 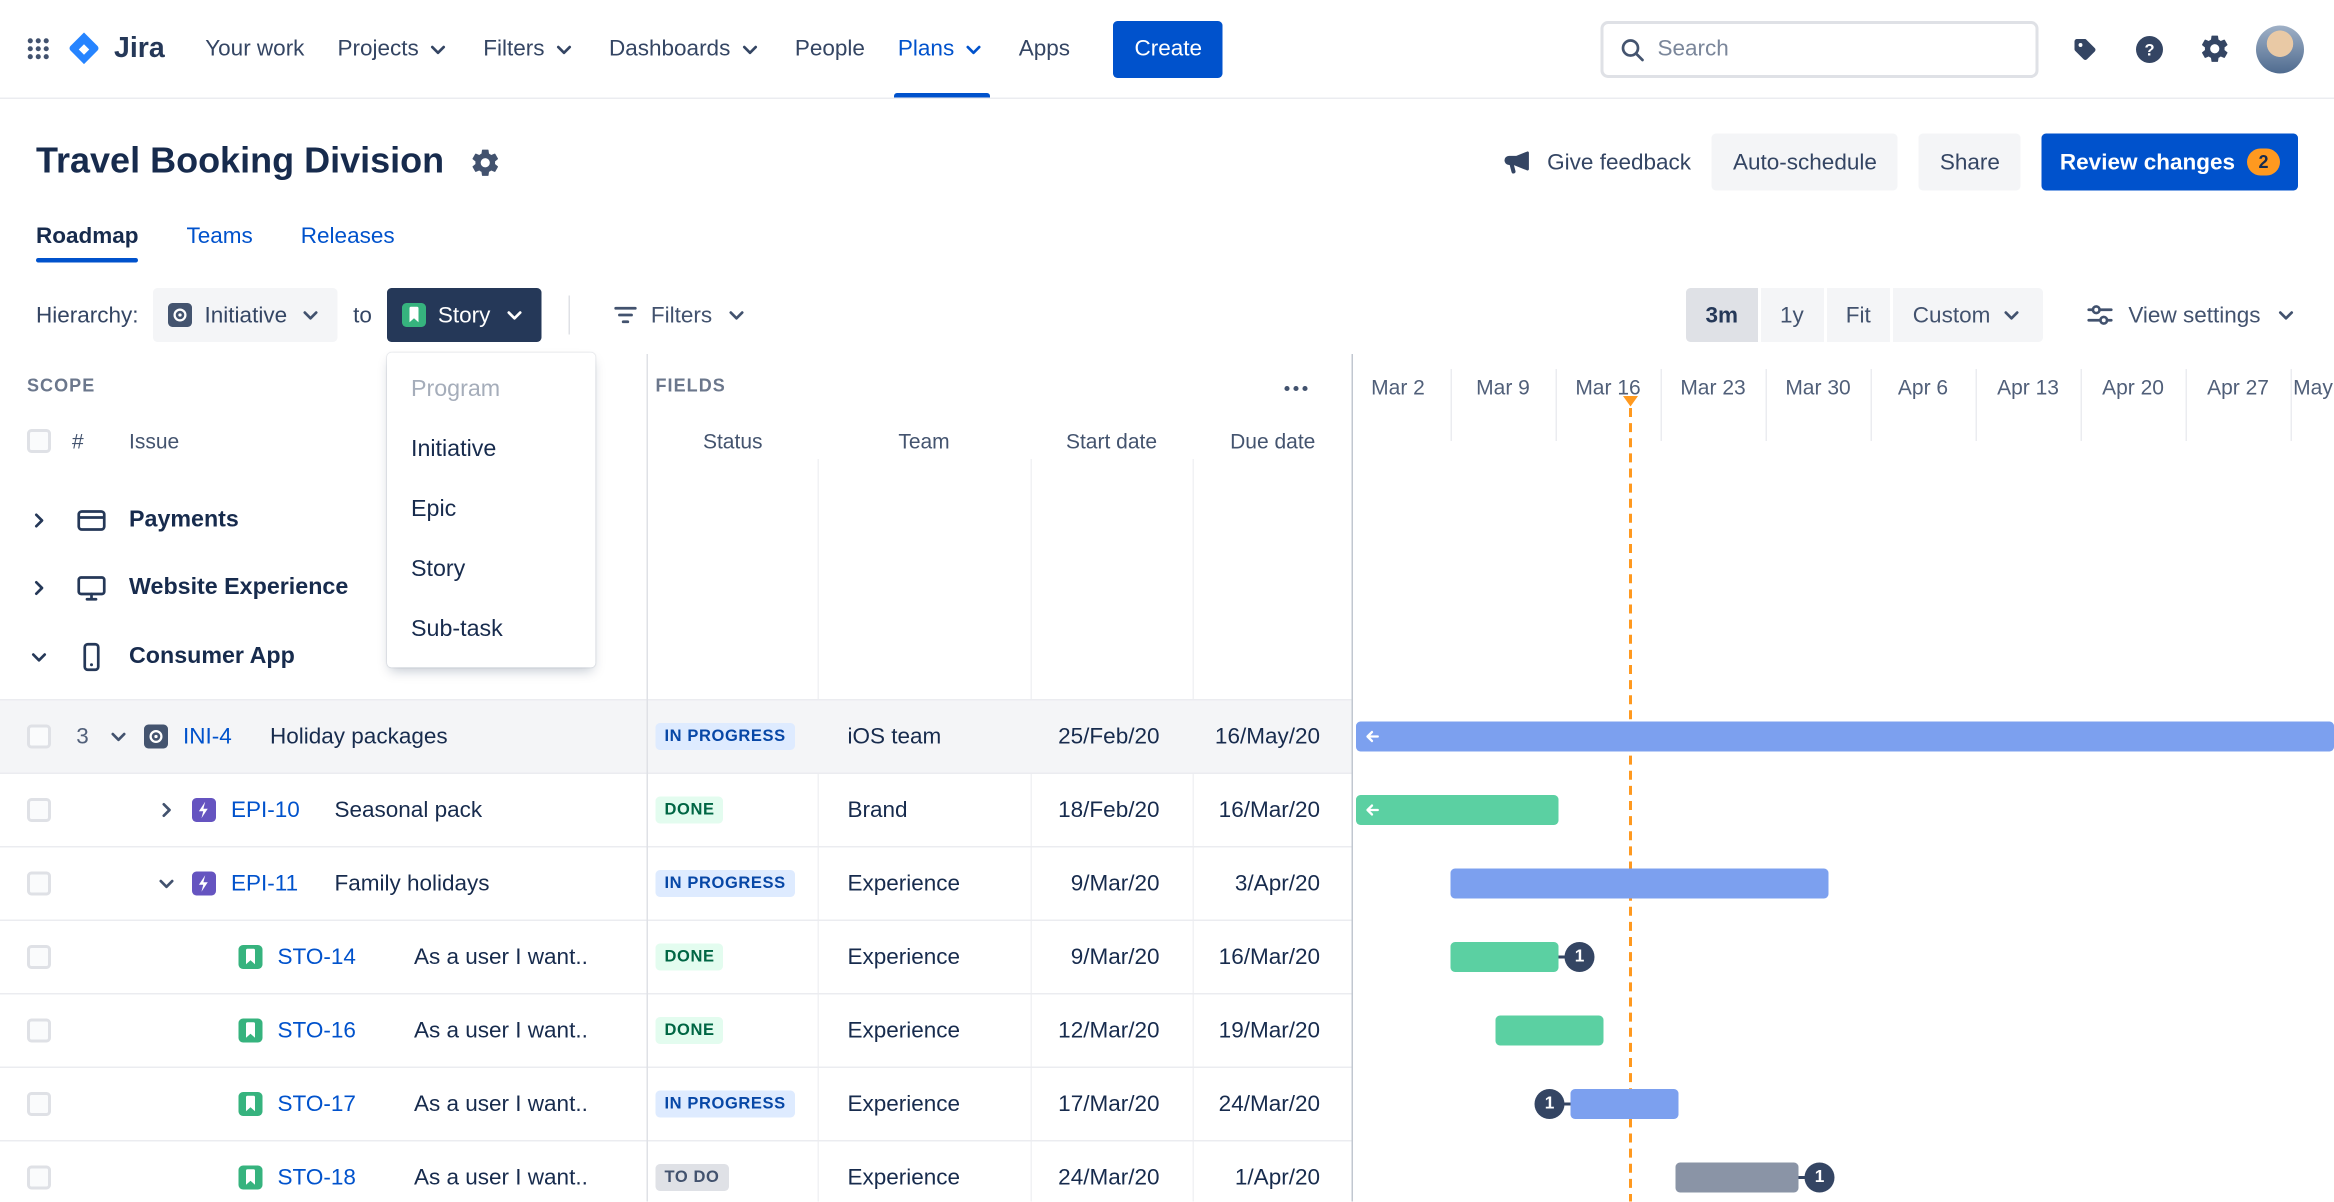 What do you see at coordinates (1858, 315) in the screenshot?
I see `zoom-fit: Fit` at bounding box center [1858, 315].